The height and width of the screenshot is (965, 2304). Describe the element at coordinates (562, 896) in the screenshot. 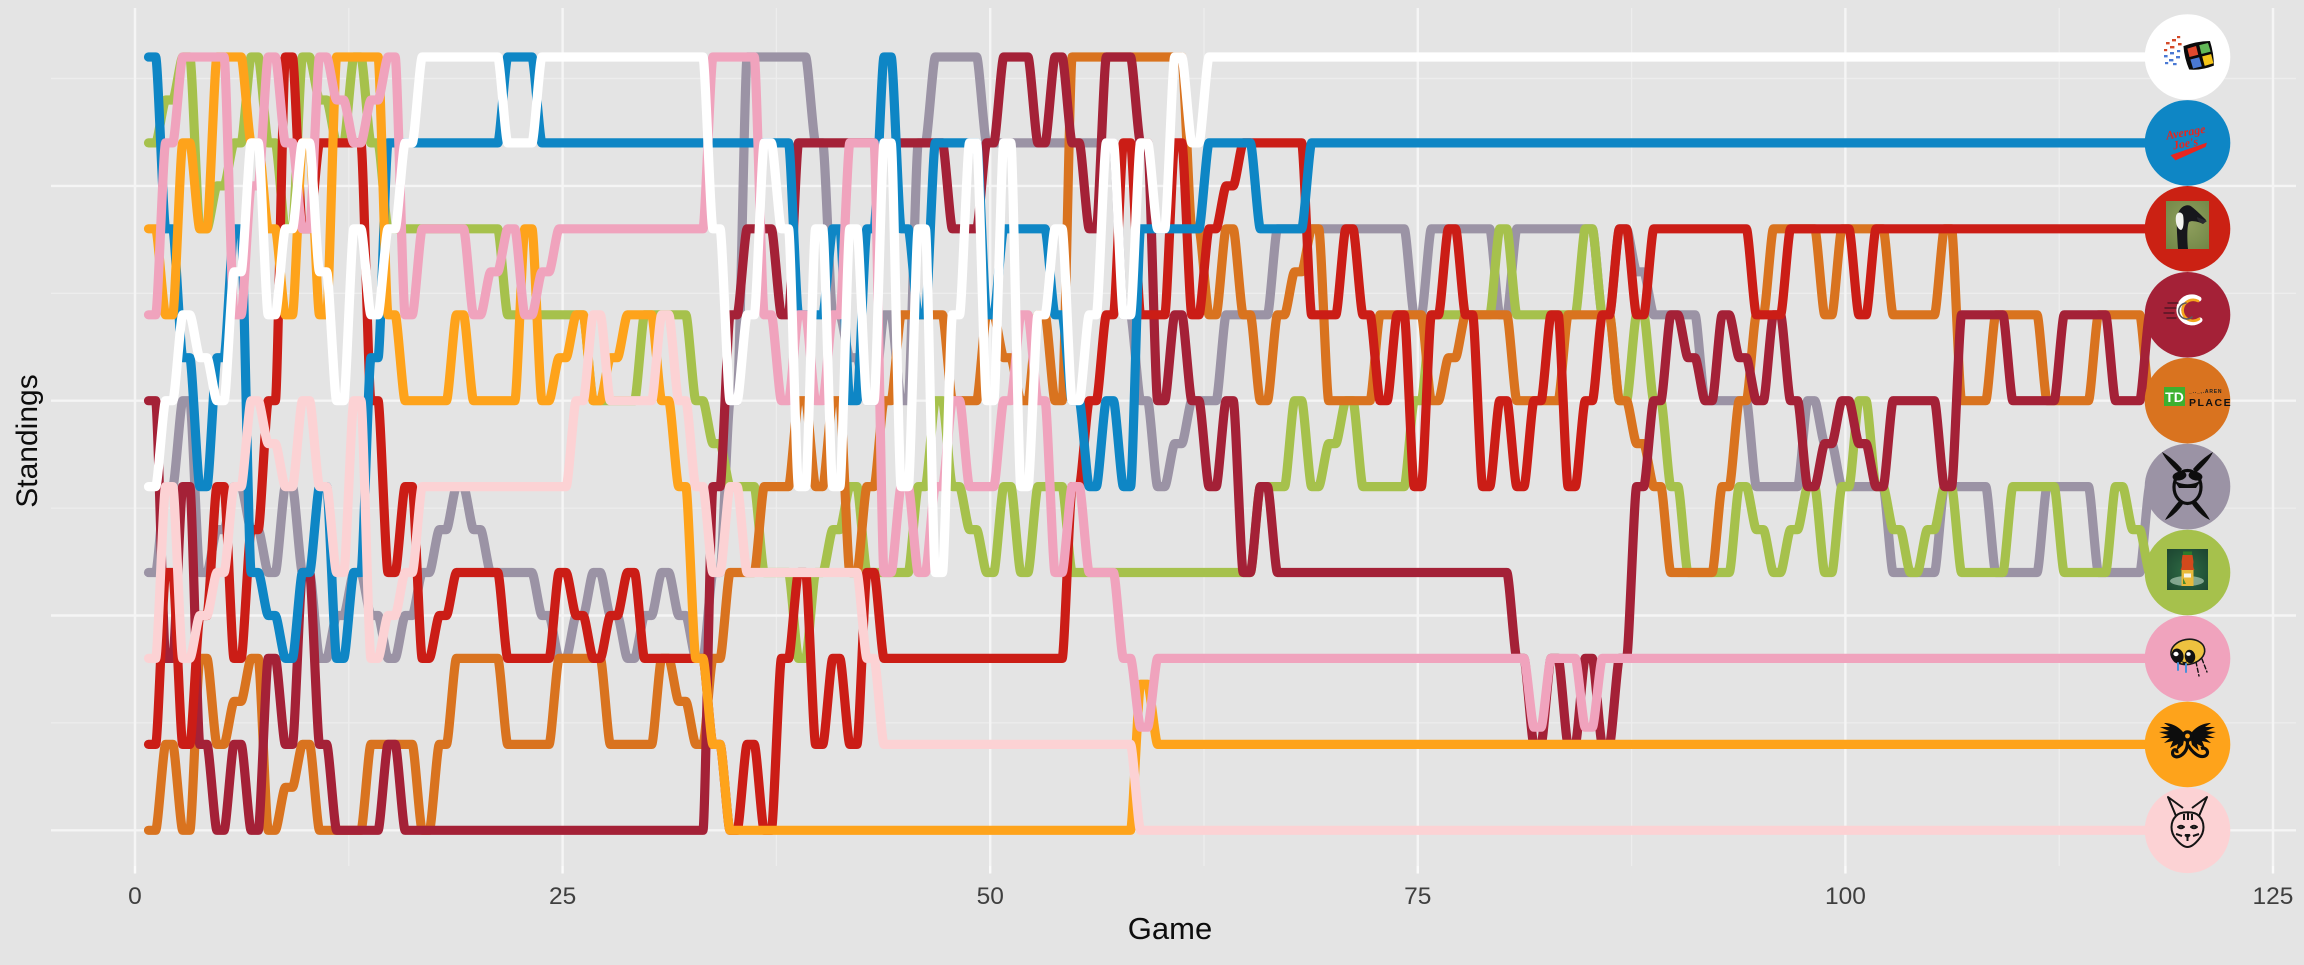

I see `svg-text: 25` at that location.